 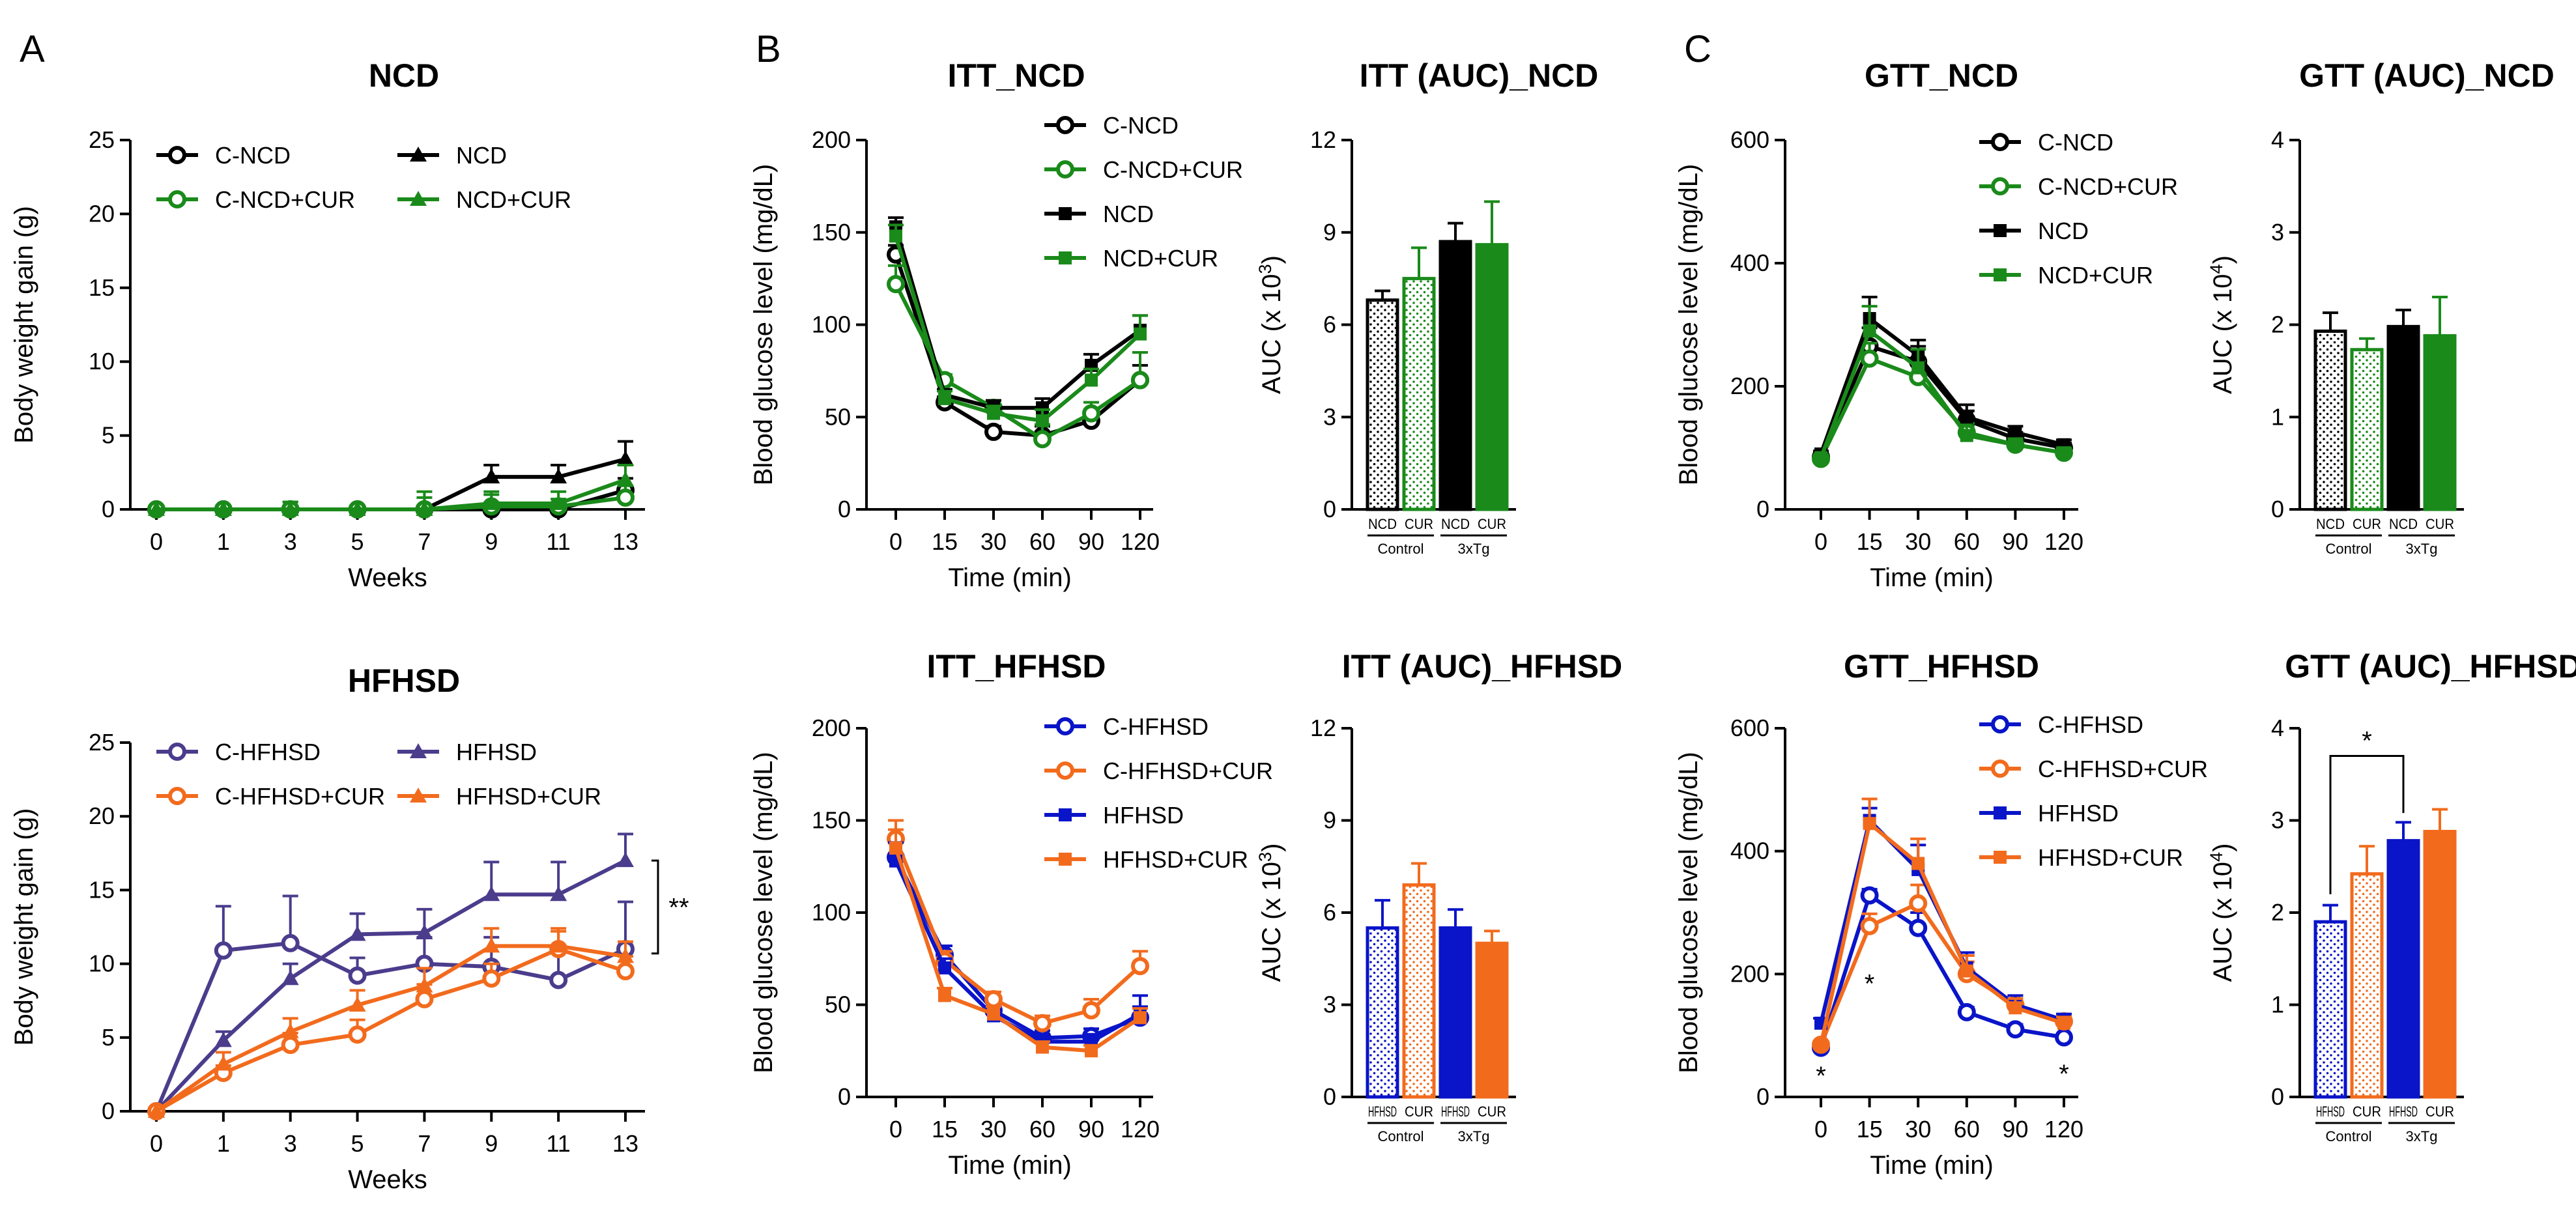 What do you see at coordinates (1271, 259) in the screenshot?
I see `y-axis-label-close: )` at bounding box center [1271, 259].